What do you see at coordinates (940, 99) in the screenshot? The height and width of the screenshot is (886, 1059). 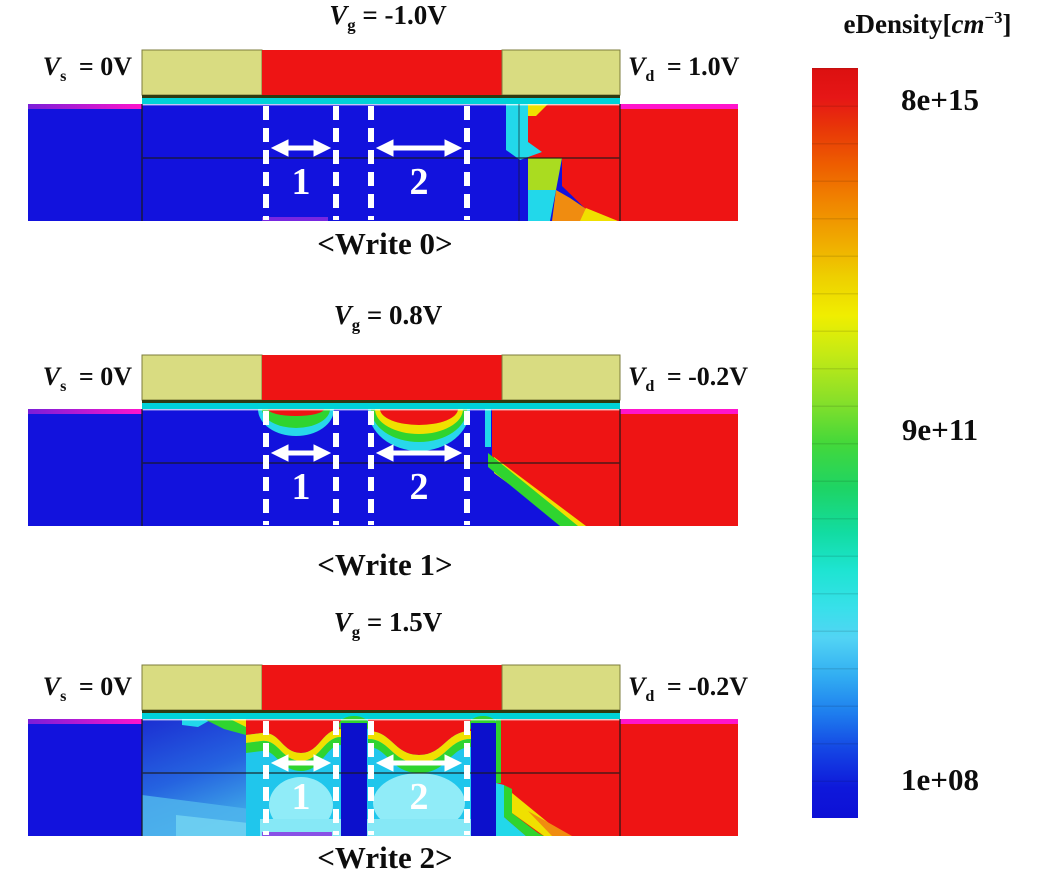 I see `colorbar-tick-max: 8e+15` at bounding box center [940, 99].